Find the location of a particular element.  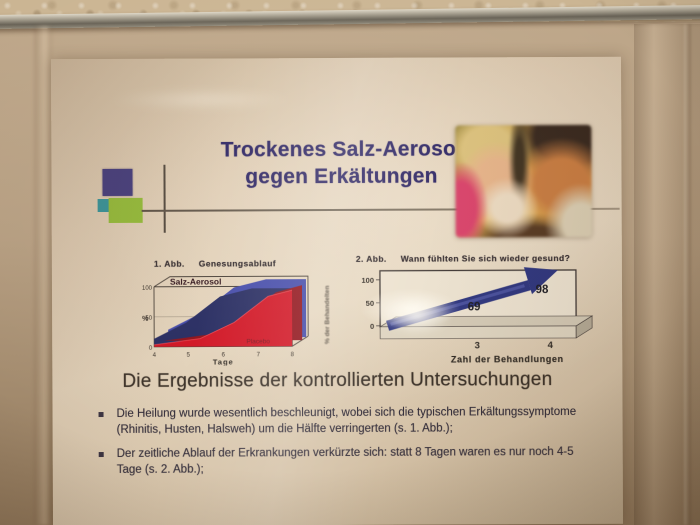

glass-glare-top is located at coordinates (201, 99).